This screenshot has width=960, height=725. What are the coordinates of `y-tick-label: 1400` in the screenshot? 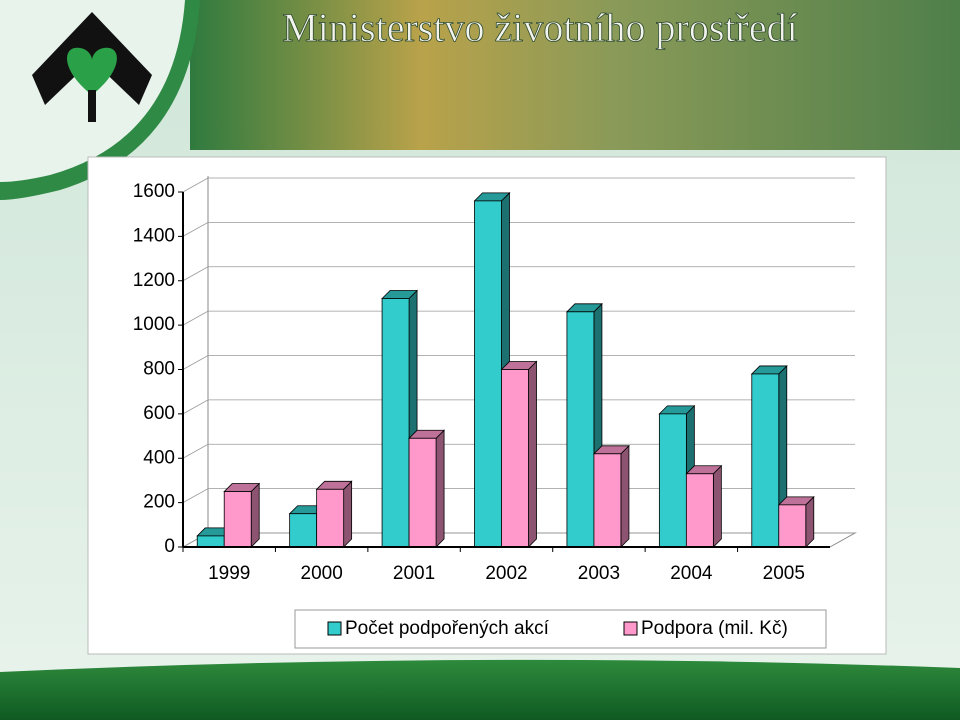 It's located at (154, 235).